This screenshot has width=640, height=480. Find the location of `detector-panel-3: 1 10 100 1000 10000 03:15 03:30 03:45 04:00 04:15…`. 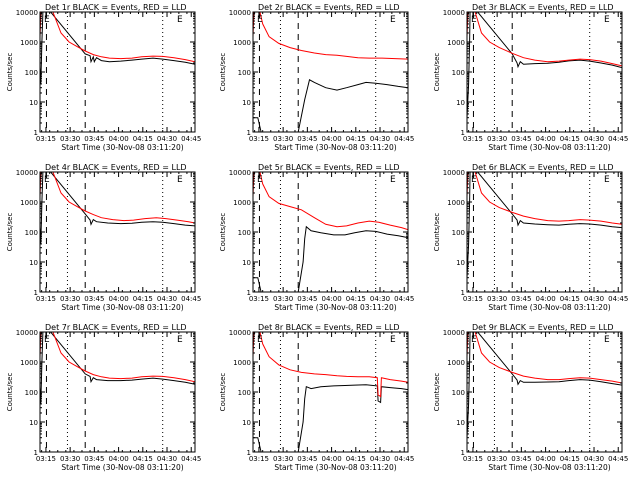

detector-panel-3: 1 10 100 1000 10000 03:15 03:30 03:45 04:00 04:15… is located at coordinates (530, 77).